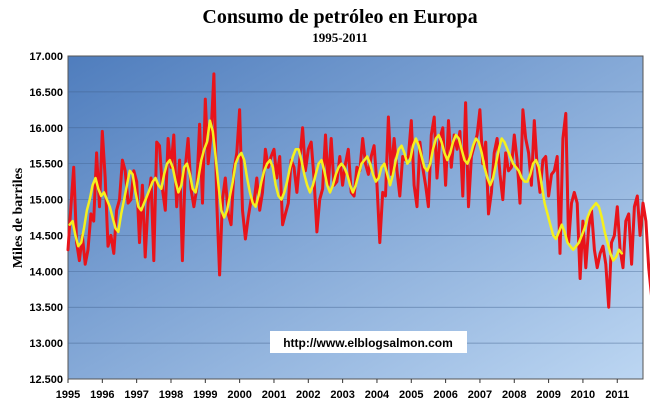  I want to click on y-tick-label: 15.500, so click(46, 165).